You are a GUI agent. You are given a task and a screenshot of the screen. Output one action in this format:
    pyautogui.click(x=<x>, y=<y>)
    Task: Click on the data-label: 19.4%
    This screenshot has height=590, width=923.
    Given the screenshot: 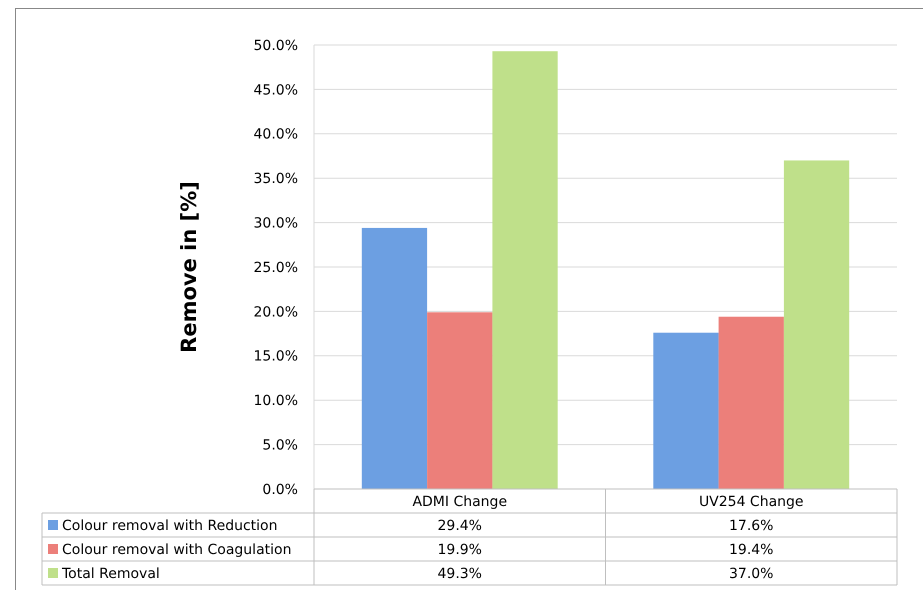 What is the action you would take?
    pyautogui.click(x=751, y=550)
    